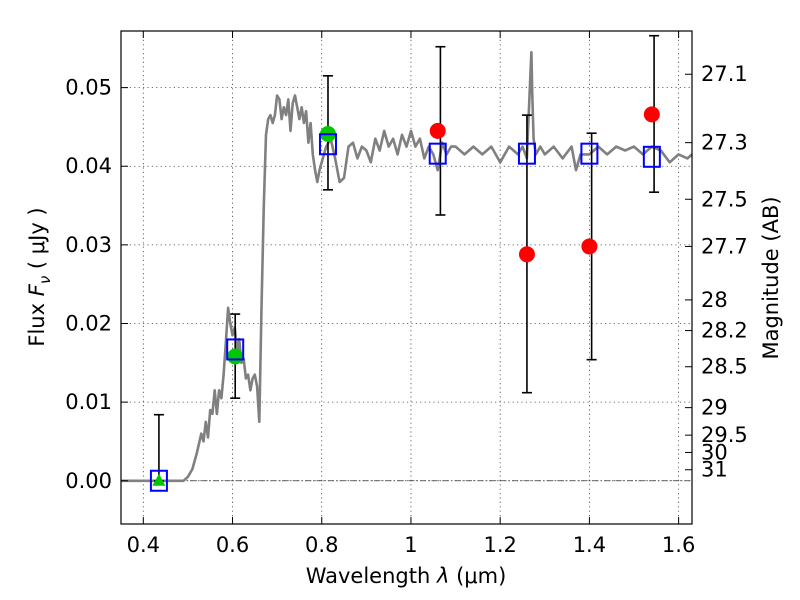 Image resolution: width=800 pixels, height=600 pixels. I want to click on x-tick-label: 1.2, so click(499, 545).